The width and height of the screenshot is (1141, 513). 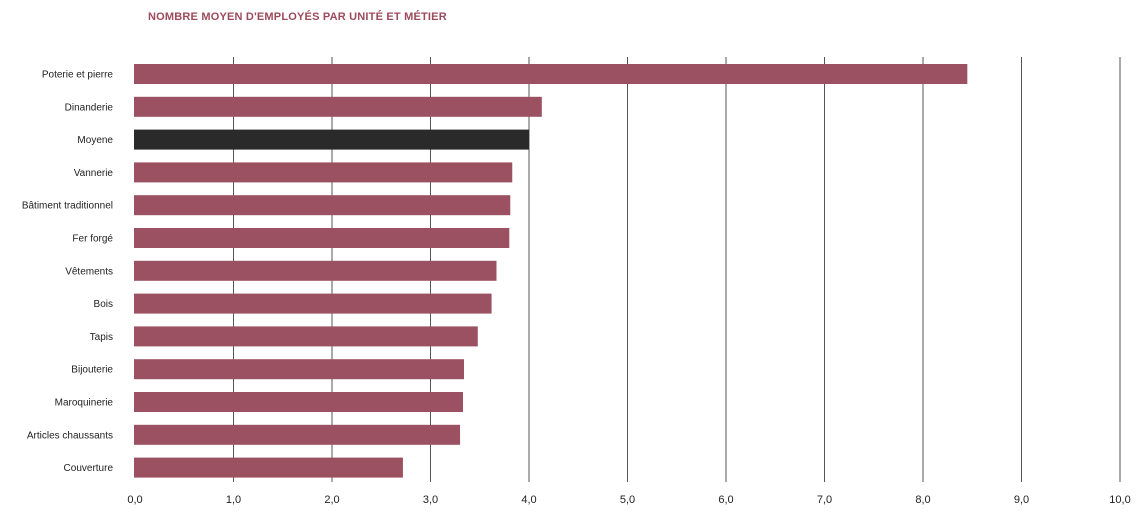 I want to click on x-tick-label: 2,0, so click(x=331, y=500).